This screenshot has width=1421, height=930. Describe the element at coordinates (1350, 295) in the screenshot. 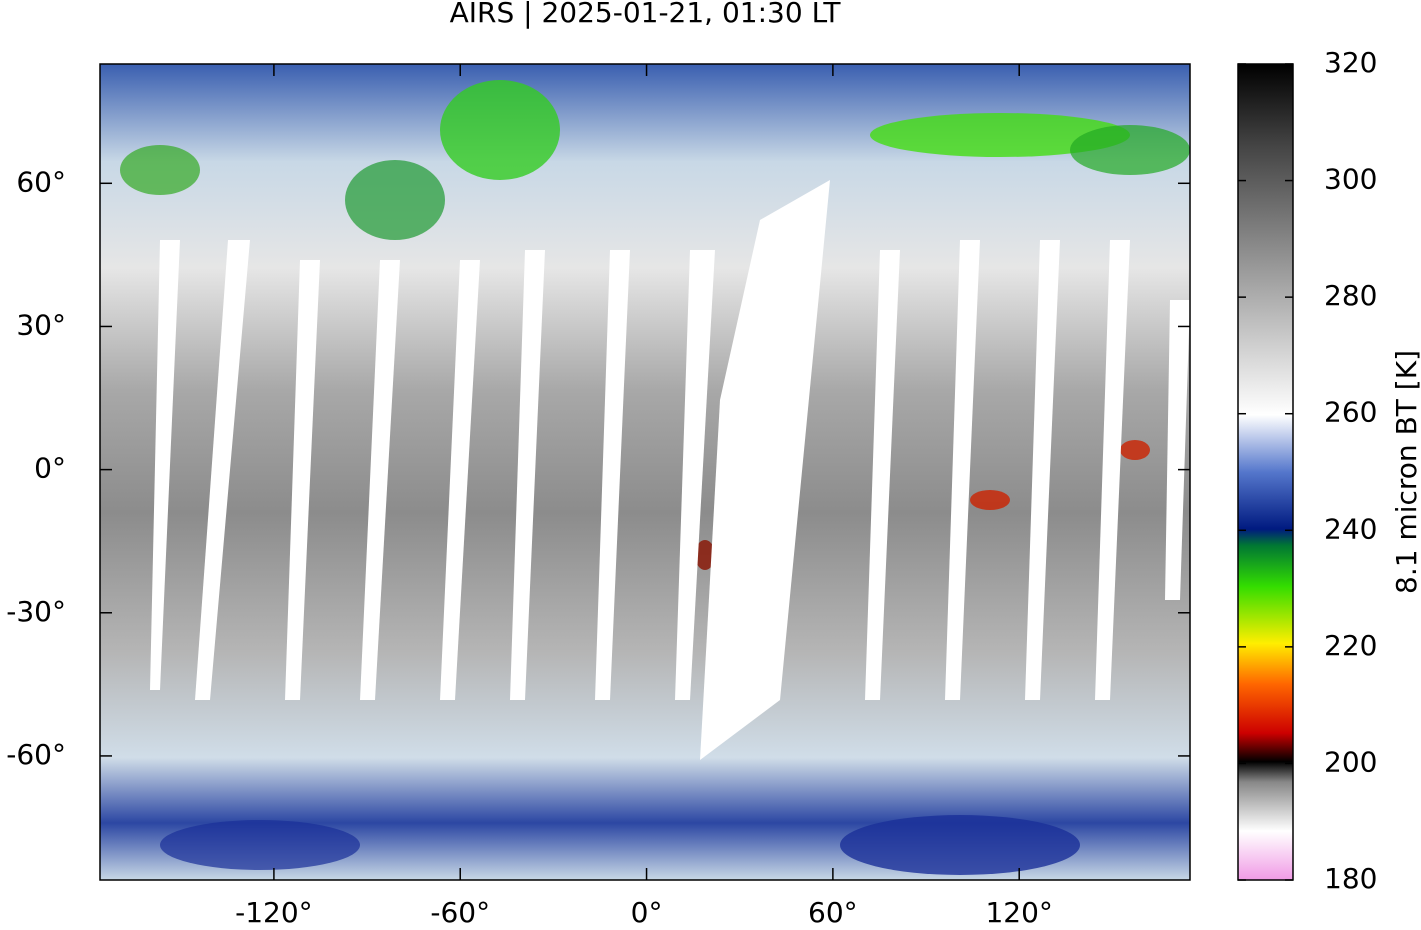

I see `colorbar-tick-label: 280` at that location.